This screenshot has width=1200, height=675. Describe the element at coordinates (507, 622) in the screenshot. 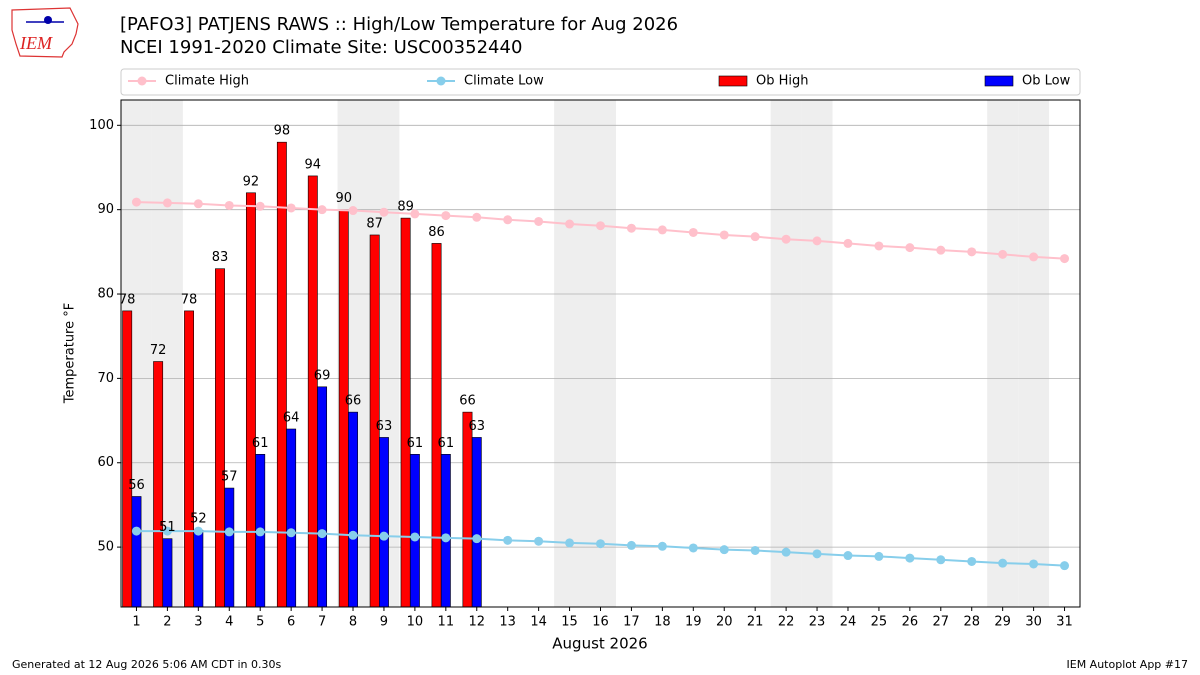

I see `x-tick-label: 13` at that location.